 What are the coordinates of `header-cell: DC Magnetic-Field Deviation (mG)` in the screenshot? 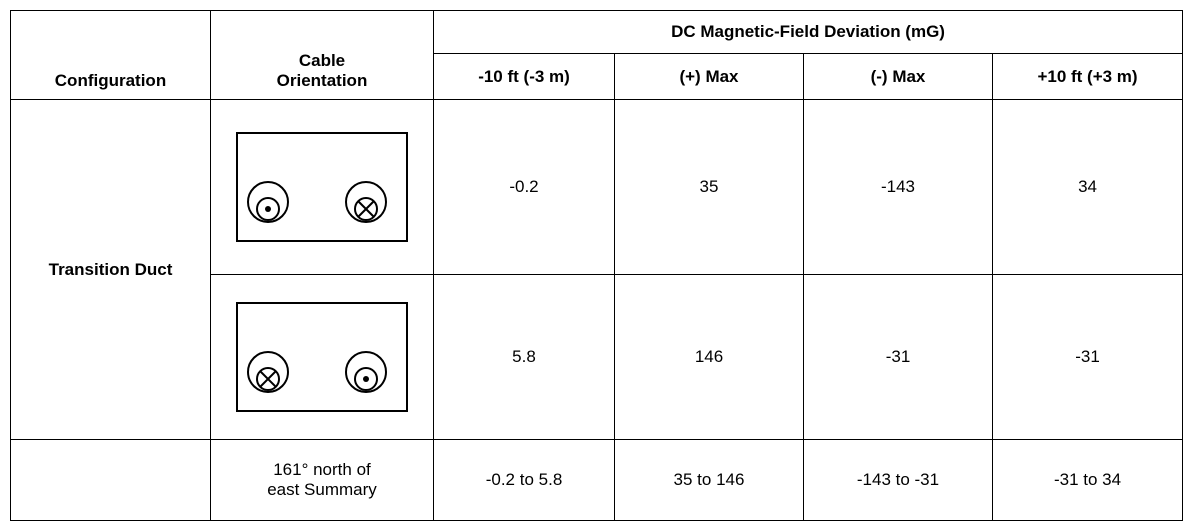 It's located at (808, 32).